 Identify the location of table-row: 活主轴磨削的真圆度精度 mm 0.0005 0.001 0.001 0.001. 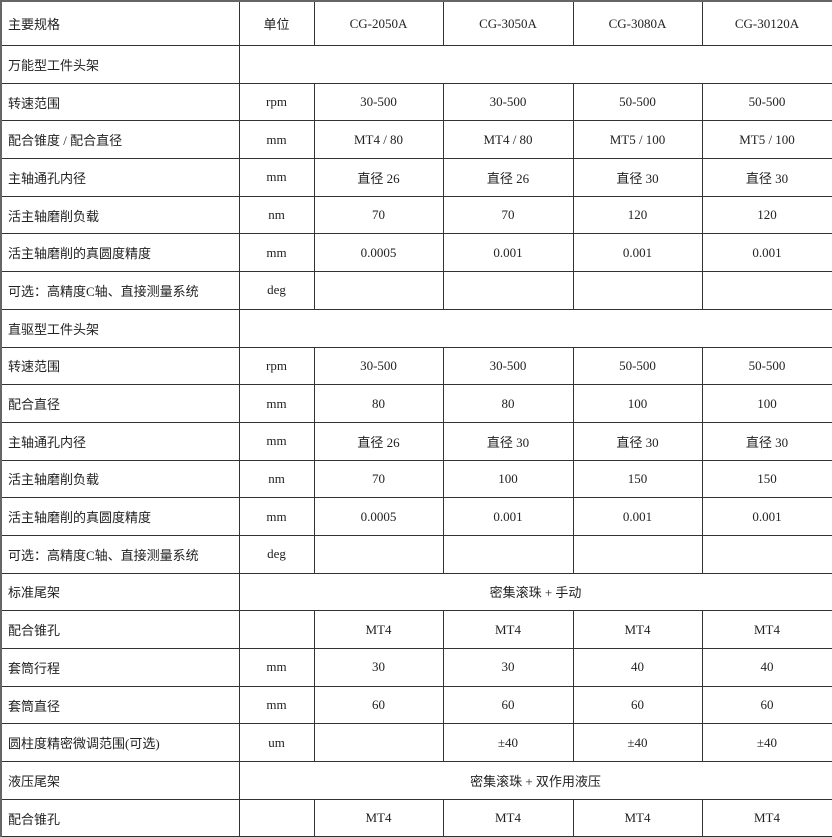
(416, 253).